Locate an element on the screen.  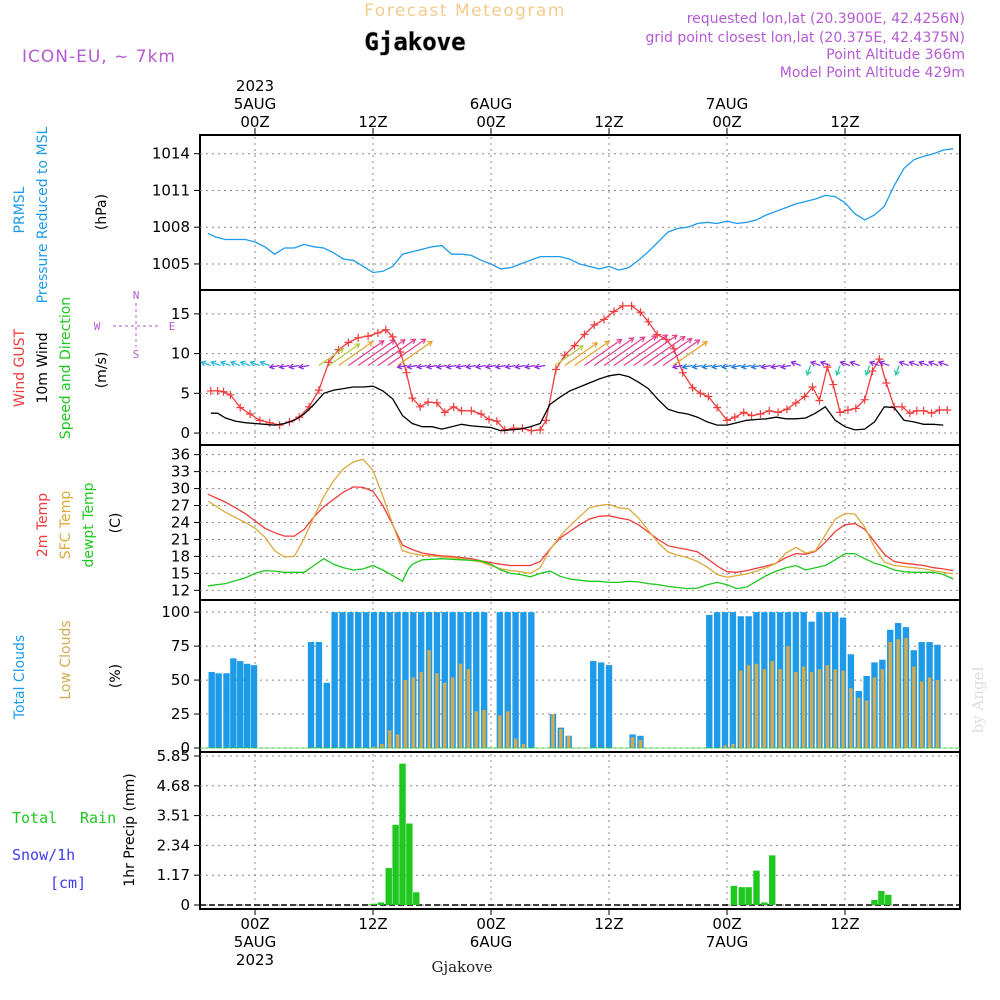
top-time-label: 6AUG is located at coordinates (491, 104).